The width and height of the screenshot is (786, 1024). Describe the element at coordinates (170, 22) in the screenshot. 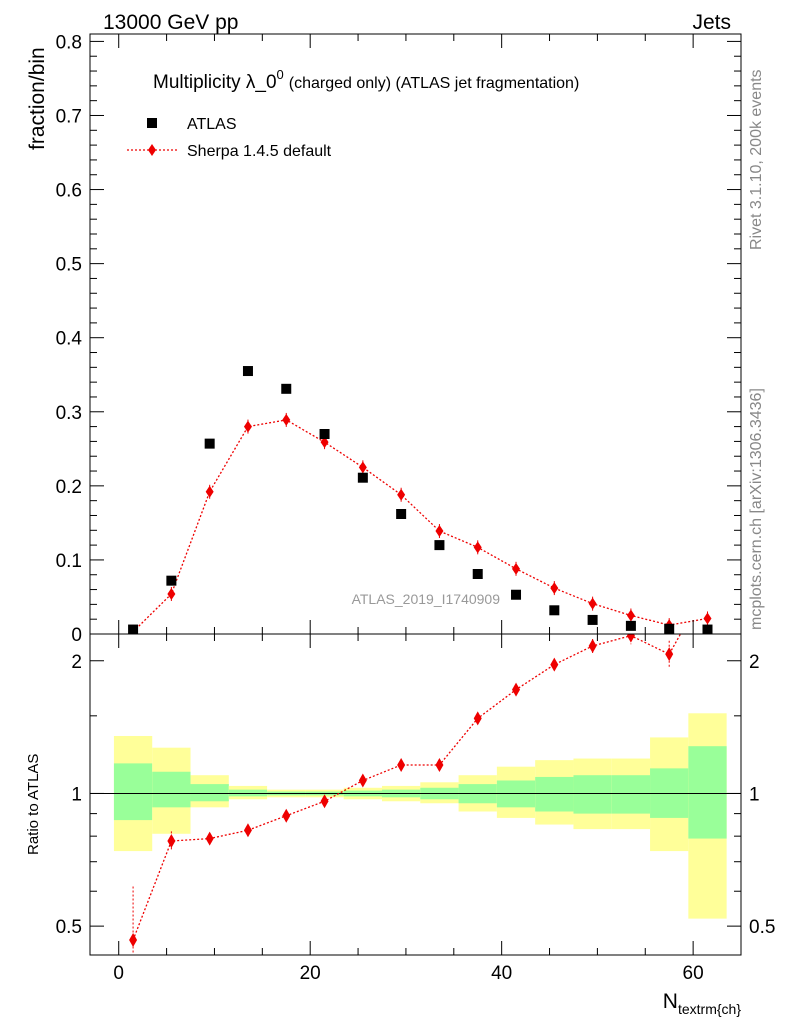

I see `header-left: 13000 GeV pp` at that location.